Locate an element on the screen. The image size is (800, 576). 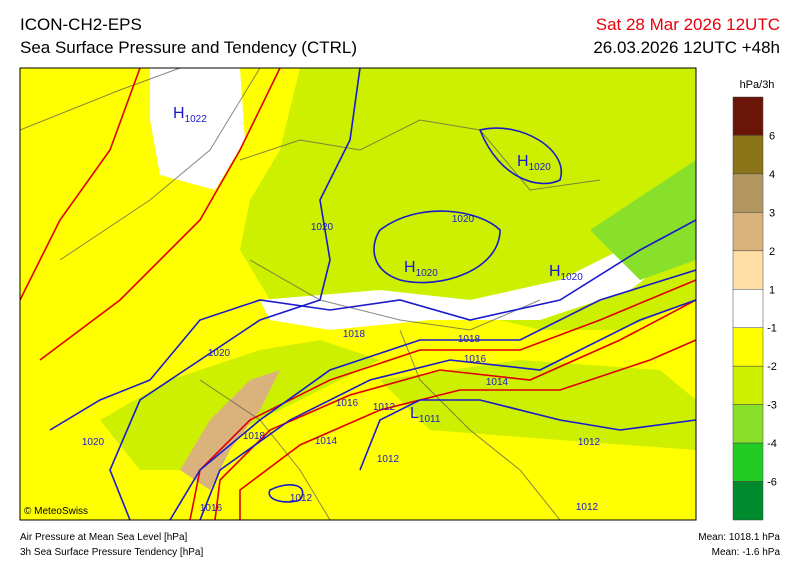
colorbar-label: -3 is located at coordinates (772, 406).